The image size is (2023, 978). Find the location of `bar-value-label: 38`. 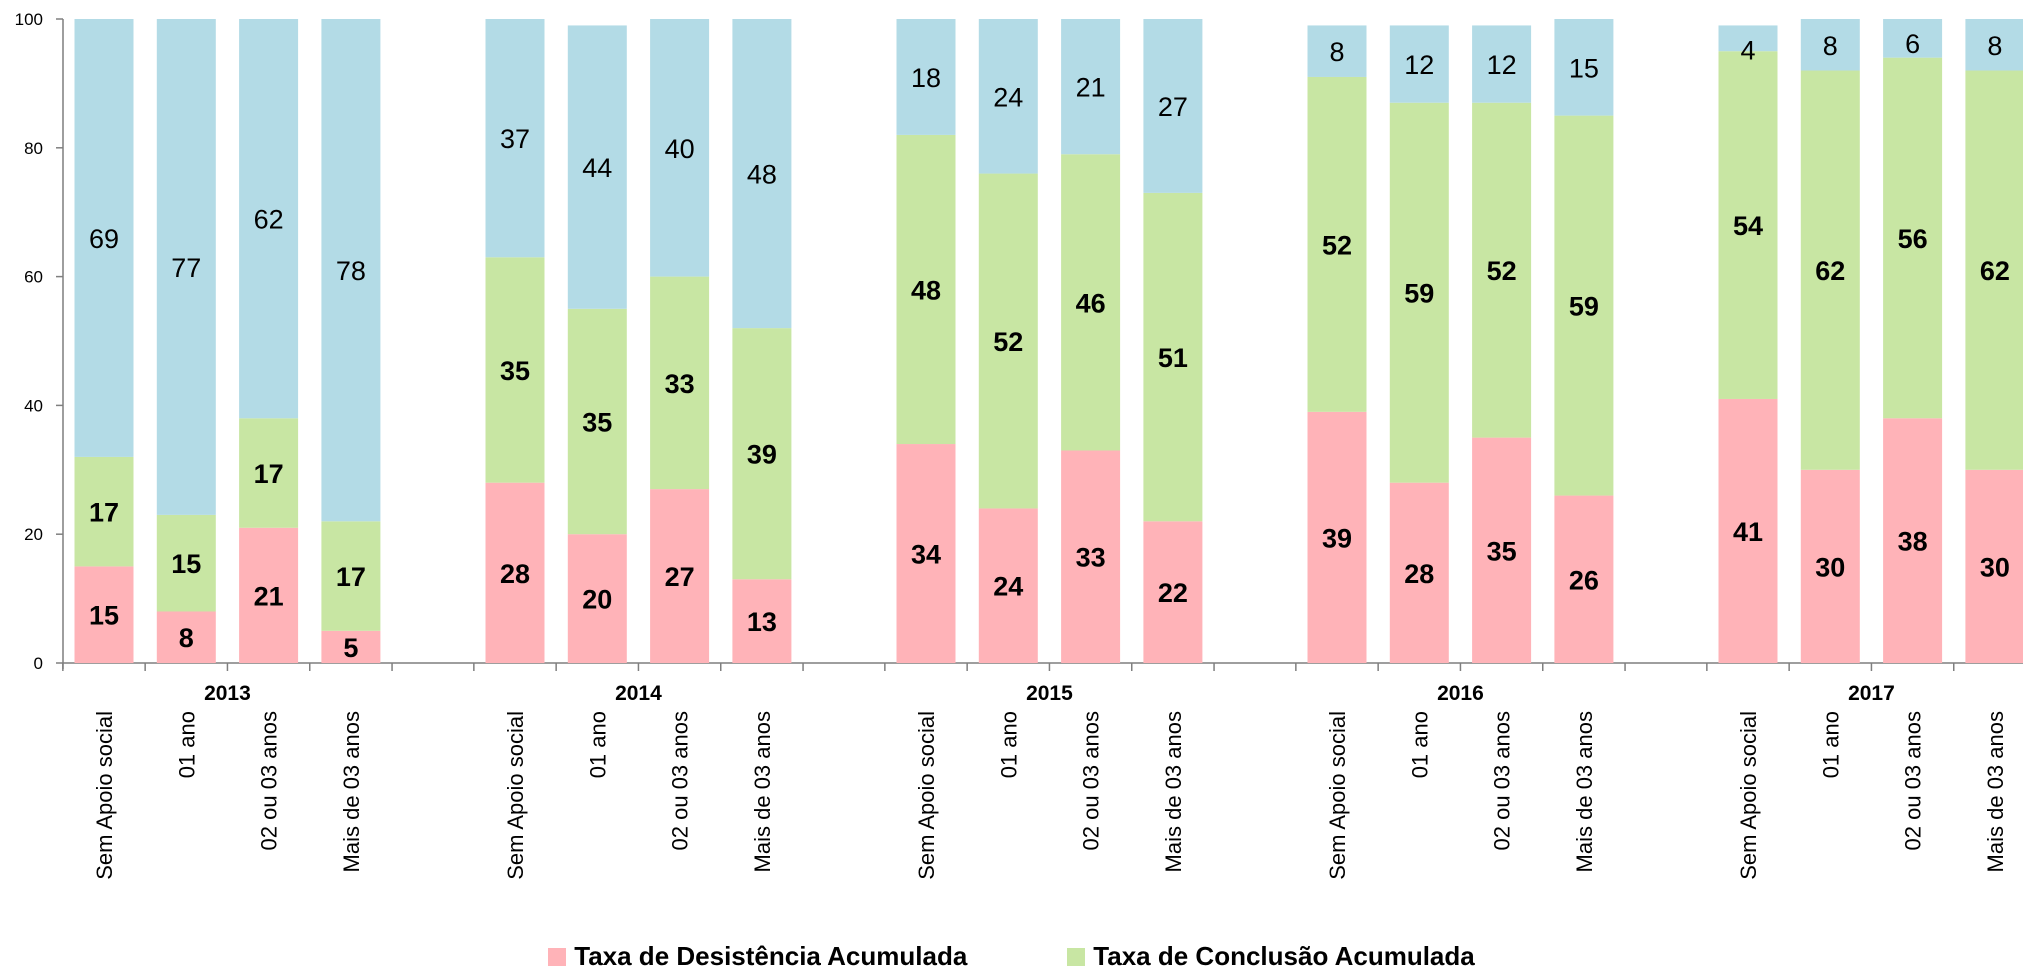

bar-value-label: 38 is located at coordinates (1913, 542).